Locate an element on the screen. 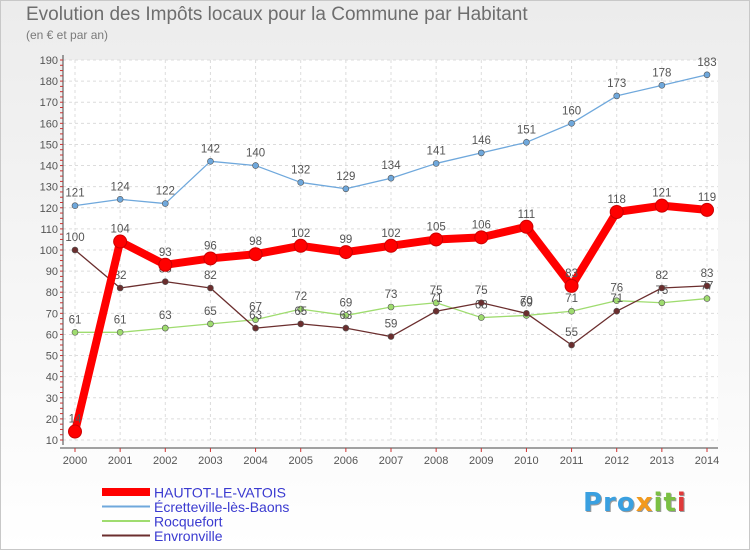  series-hautot-le-vatois-data-label: 14 is located at coordinates (75, 420).